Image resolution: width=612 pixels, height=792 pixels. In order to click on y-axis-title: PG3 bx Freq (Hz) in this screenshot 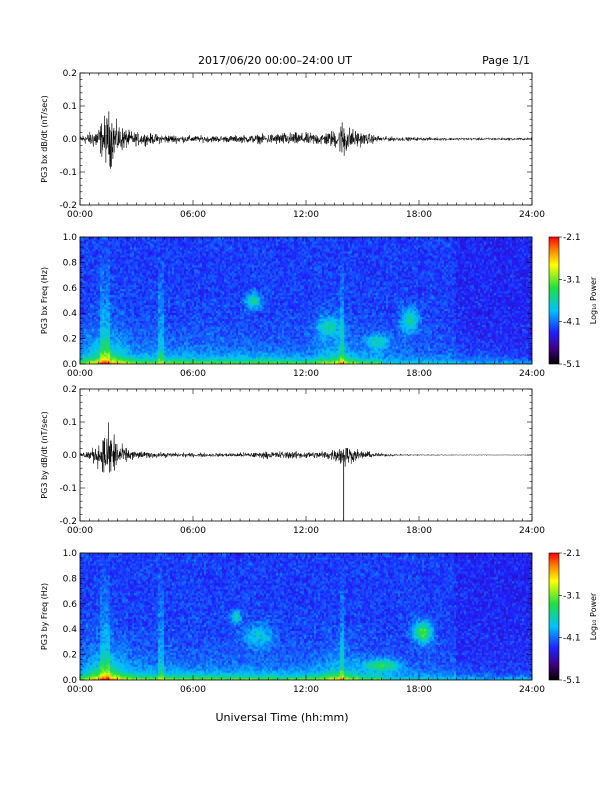, I will do `click(44, 300)`.